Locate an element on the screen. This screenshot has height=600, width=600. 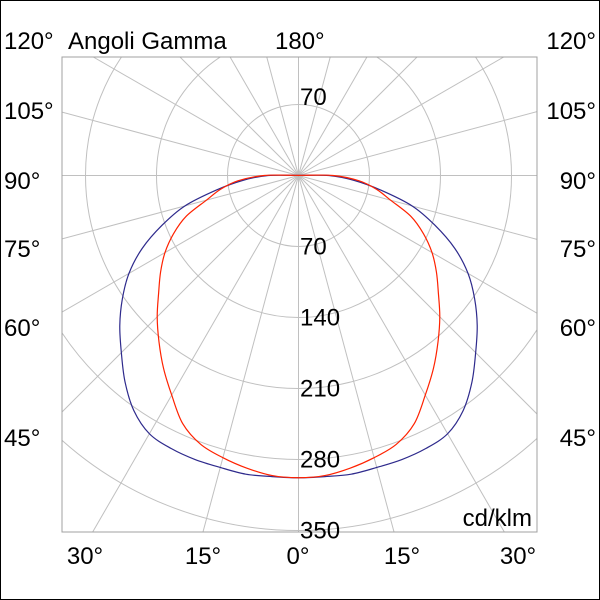
radial-tick-label: 350 is located at coordinates (320, 531).